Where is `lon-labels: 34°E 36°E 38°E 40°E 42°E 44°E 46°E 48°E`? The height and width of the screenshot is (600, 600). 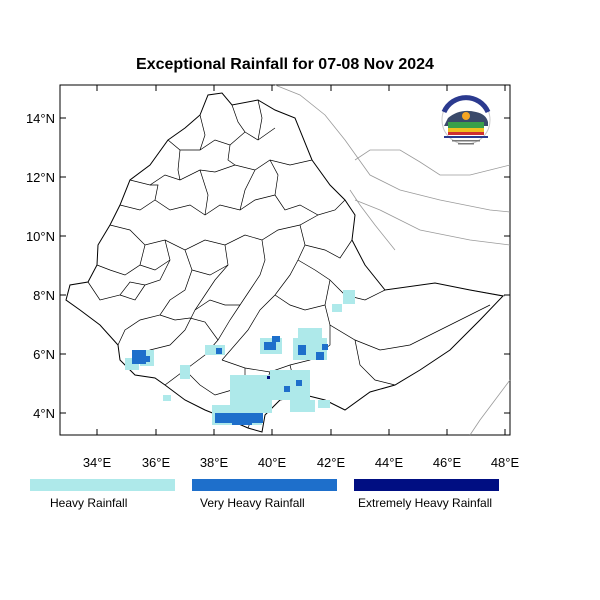 lon-labels: 34°E 36°E 38°E 40°E 42°E 44°E 46°E 48°E is located at coordinates (301, 462).